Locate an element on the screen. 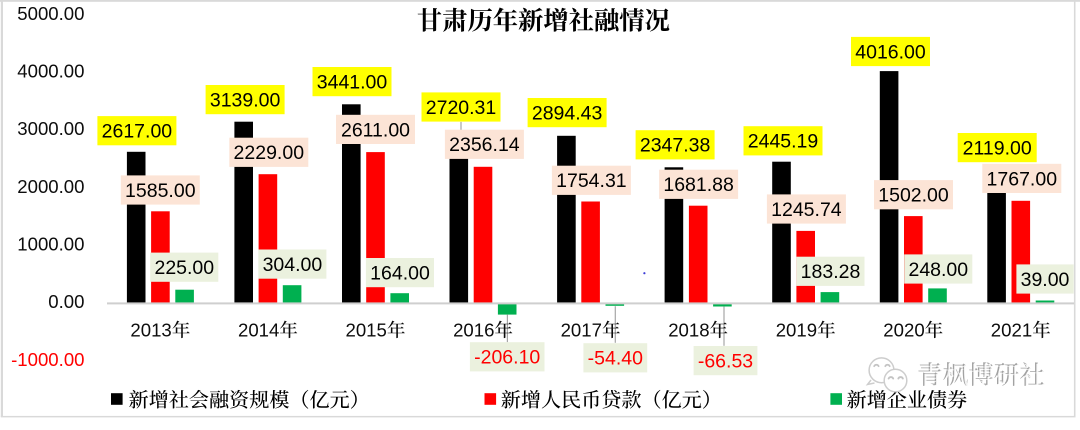  svg-text: 1502.00 is located at coordinates (913, 196).